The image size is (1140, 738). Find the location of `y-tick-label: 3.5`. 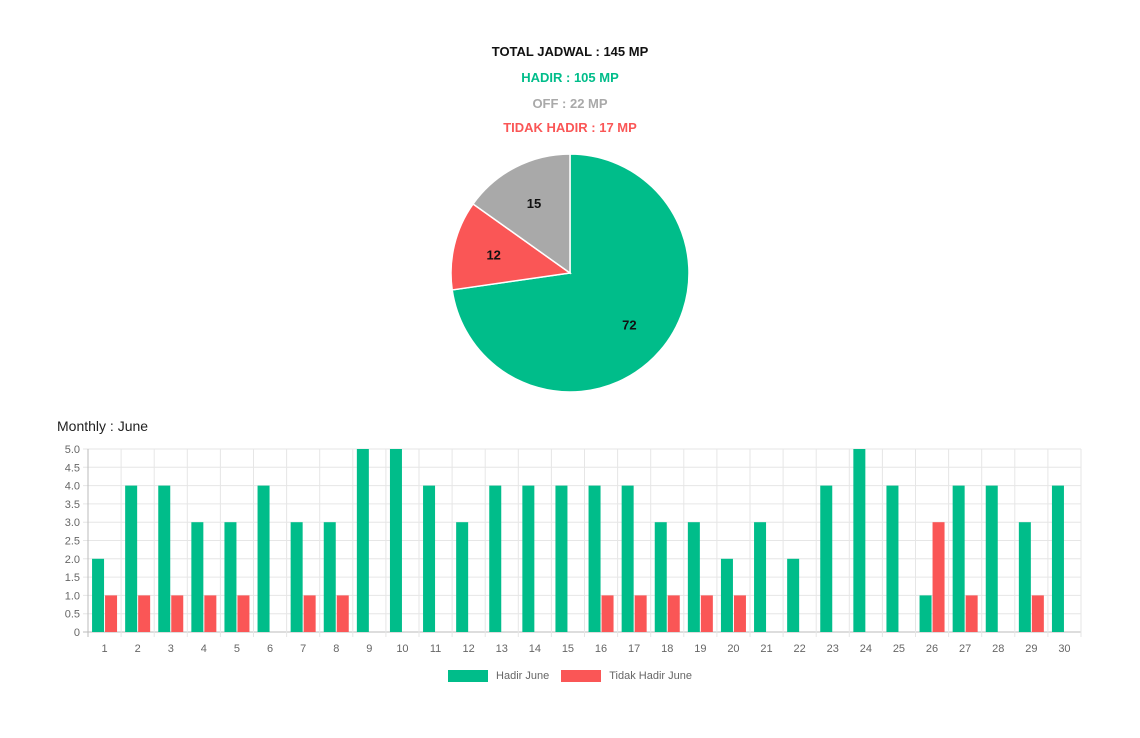

y-tick-label: 3.5 is located at coordinates (72, 505).